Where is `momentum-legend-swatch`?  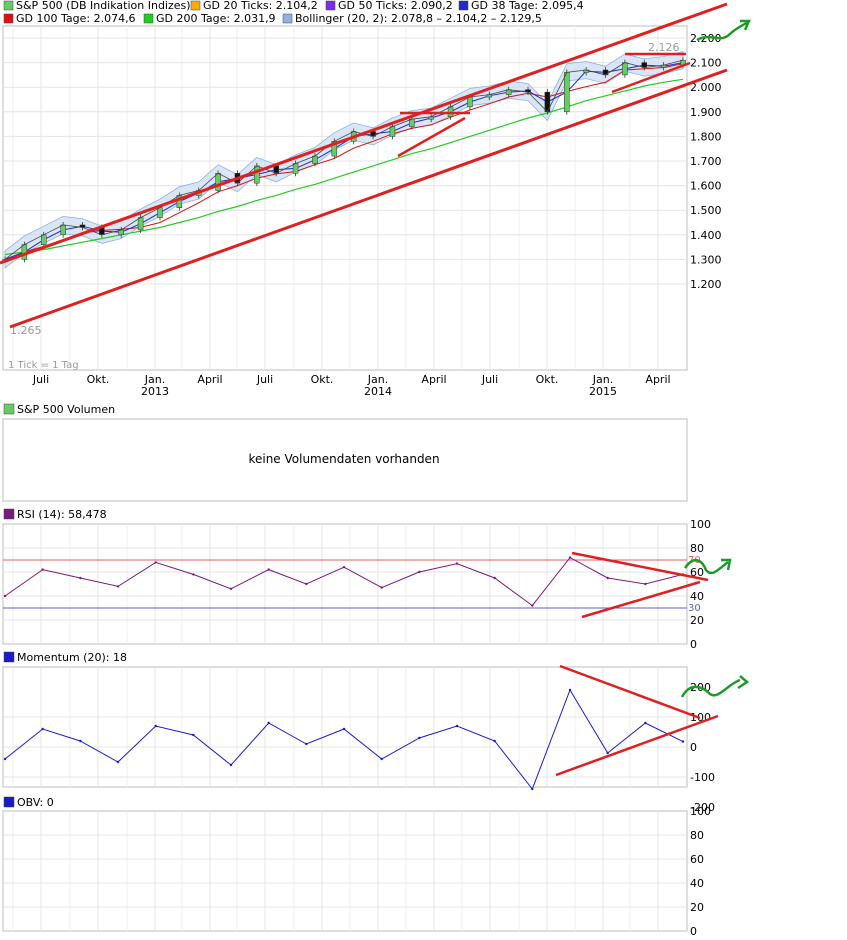 momentum-legend-swatch is located at coordinates (9, 657).